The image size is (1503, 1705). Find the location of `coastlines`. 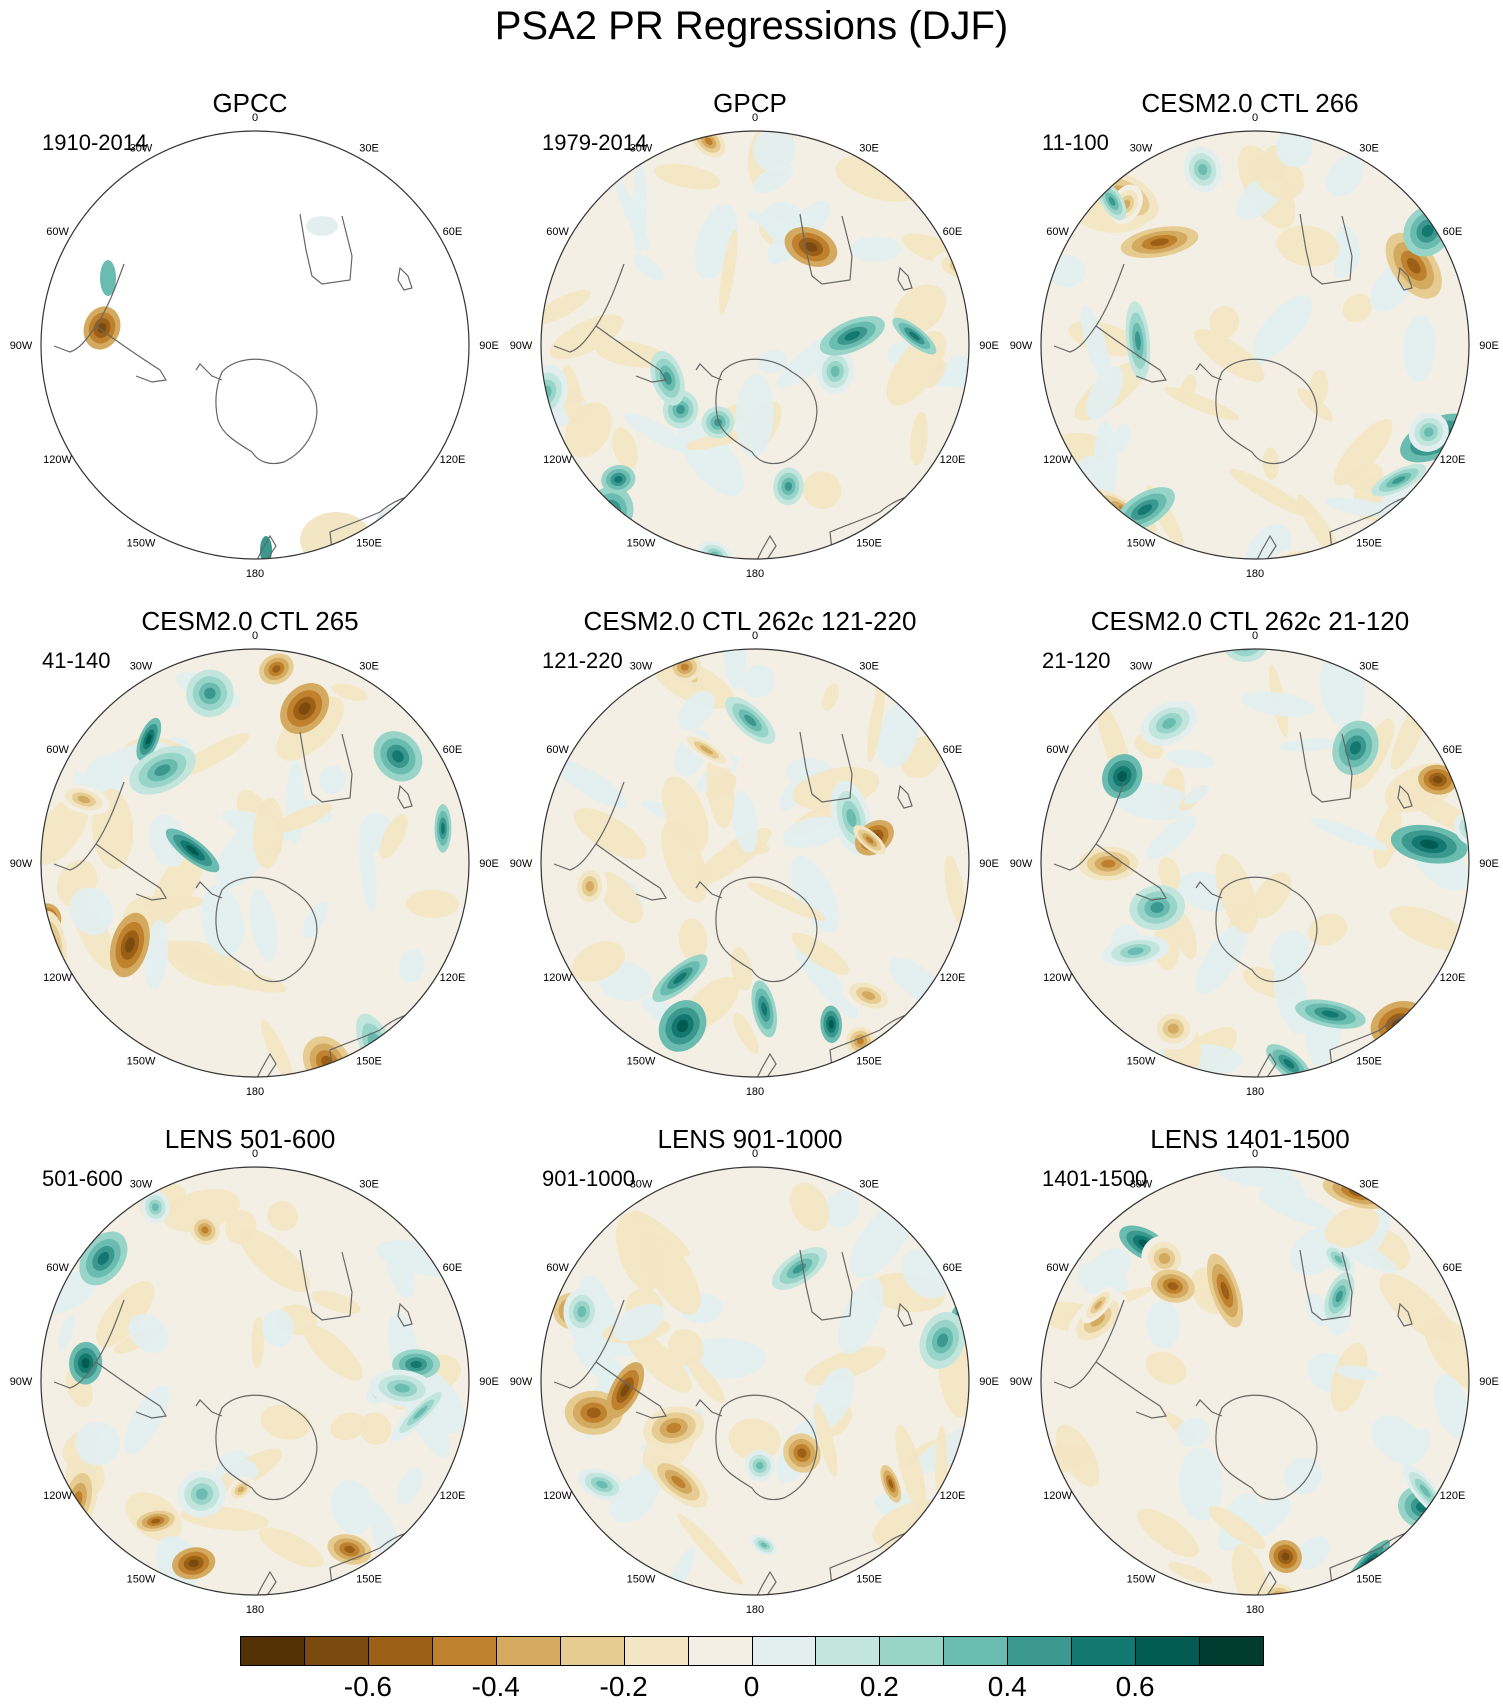

coastlines is located at coordinates (246, 1422).